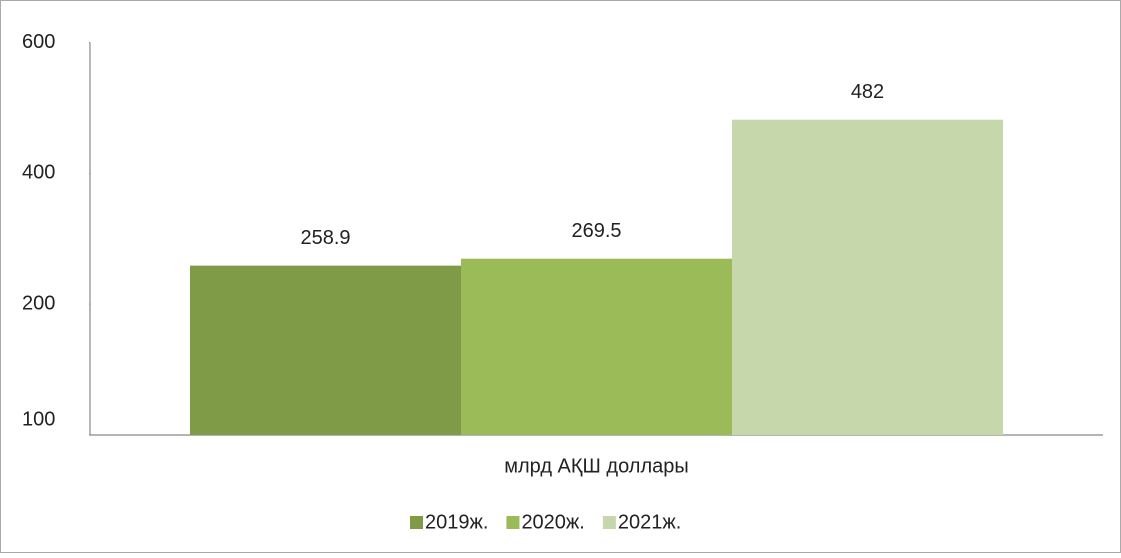 This screenshot has height=558, width=1121. I want to click on x-tick-label: млрд АҚШ доллары, so click(596, 466).